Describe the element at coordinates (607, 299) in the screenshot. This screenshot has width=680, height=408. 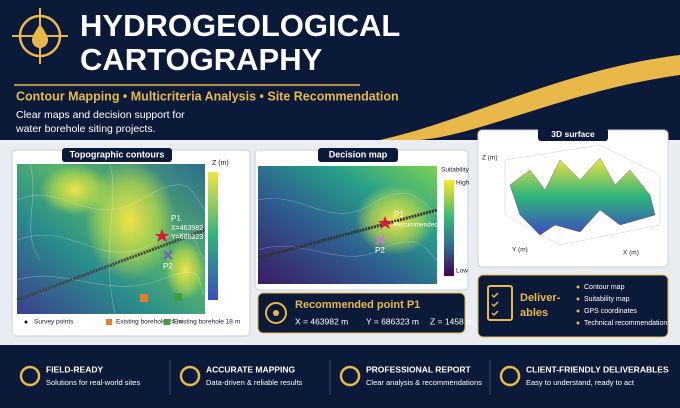
I see `deliverable-item: Suitability map` at that location.